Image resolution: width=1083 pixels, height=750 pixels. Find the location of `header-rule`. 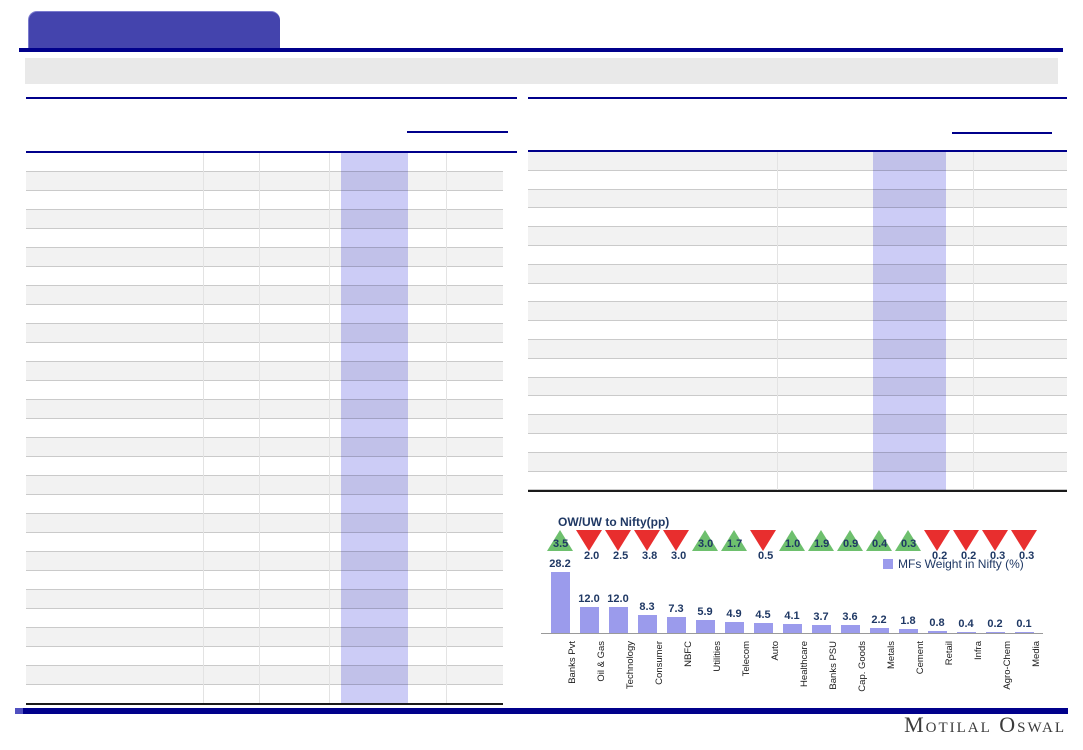

header-rule is located at coordinates (541, 50).